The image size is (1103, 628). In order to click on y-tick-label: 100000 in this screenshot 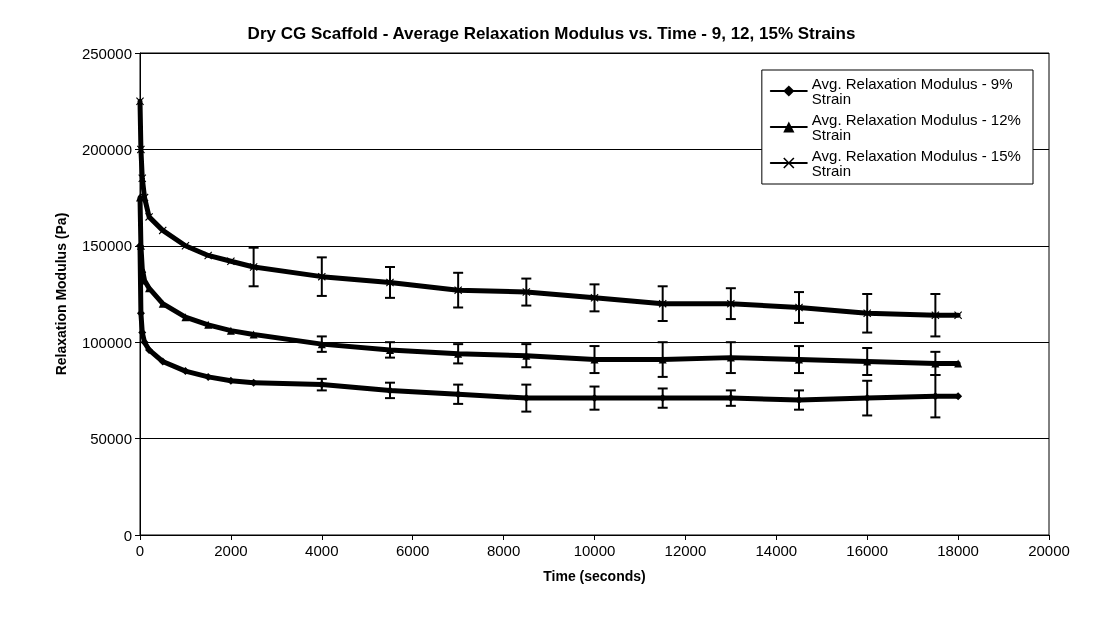, I will do `click(106, 342)`.